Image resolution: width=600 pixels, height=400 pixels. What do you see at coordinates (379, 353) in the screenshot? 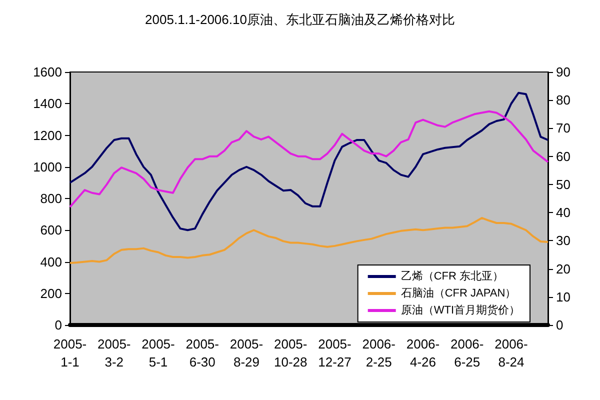
I see `x-tick-label: 2006-2-25` at bounding box center [379, 353].